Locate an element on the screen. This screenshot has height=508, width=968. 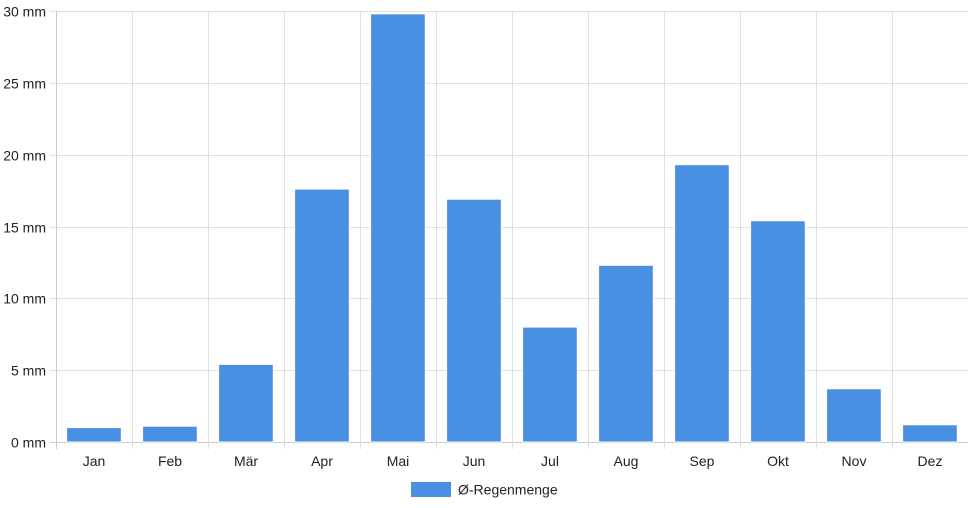
x-tick-label: Dez is located at coordinates (930, 461).